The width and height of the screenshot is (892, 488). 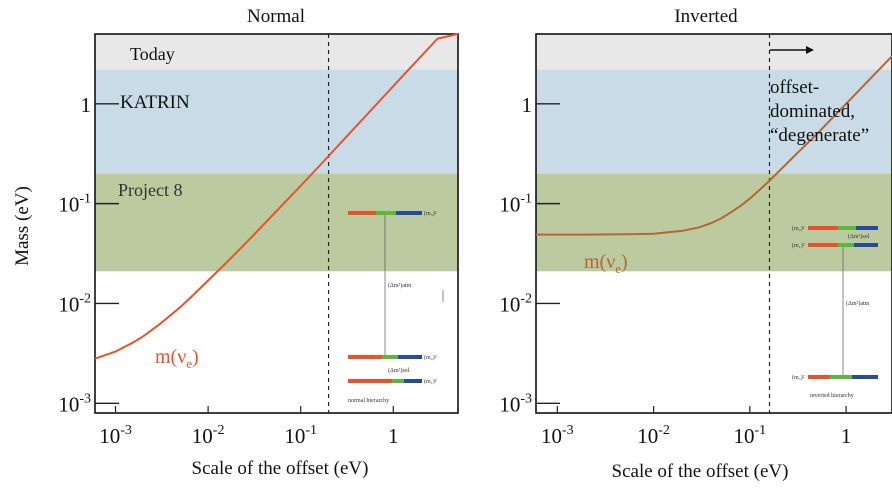 I want to click on inset-label-m1-inv: (m₁)², so click(x=798, y=245).